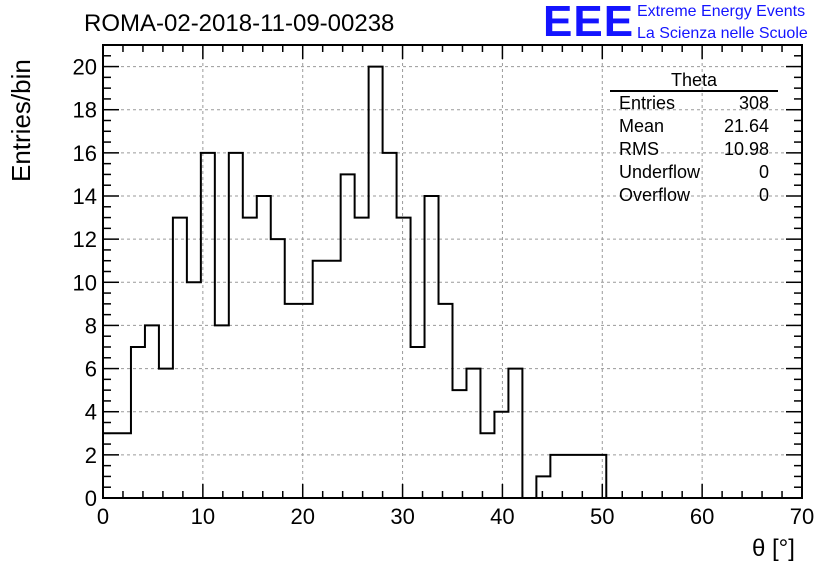  What do you see at coordinates (647, 103) in the screenshot?
I see `stats-label: Entries` at bounding box center [647, 103].